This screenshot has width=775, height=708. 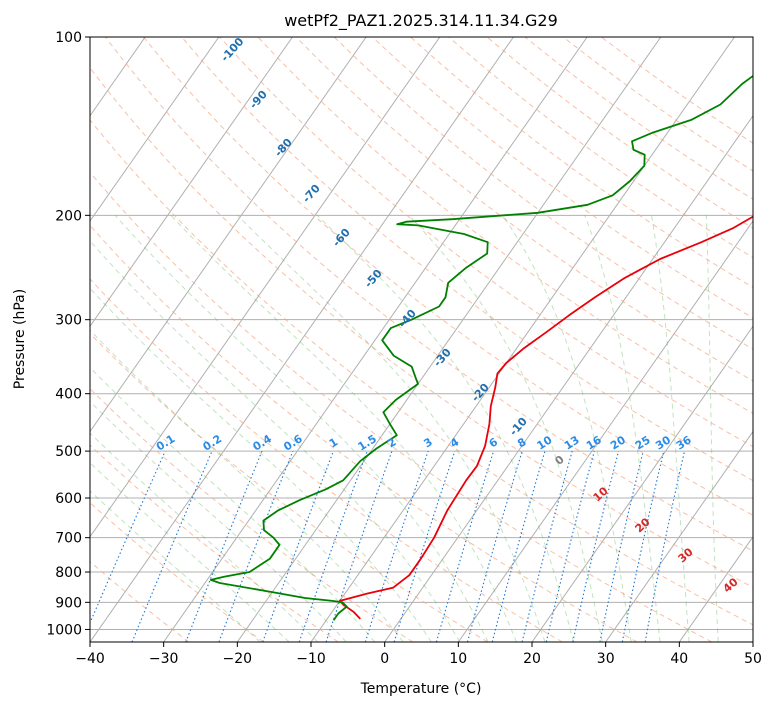 I want to click on y-tick-label: 100, so click(x=68, y=38).